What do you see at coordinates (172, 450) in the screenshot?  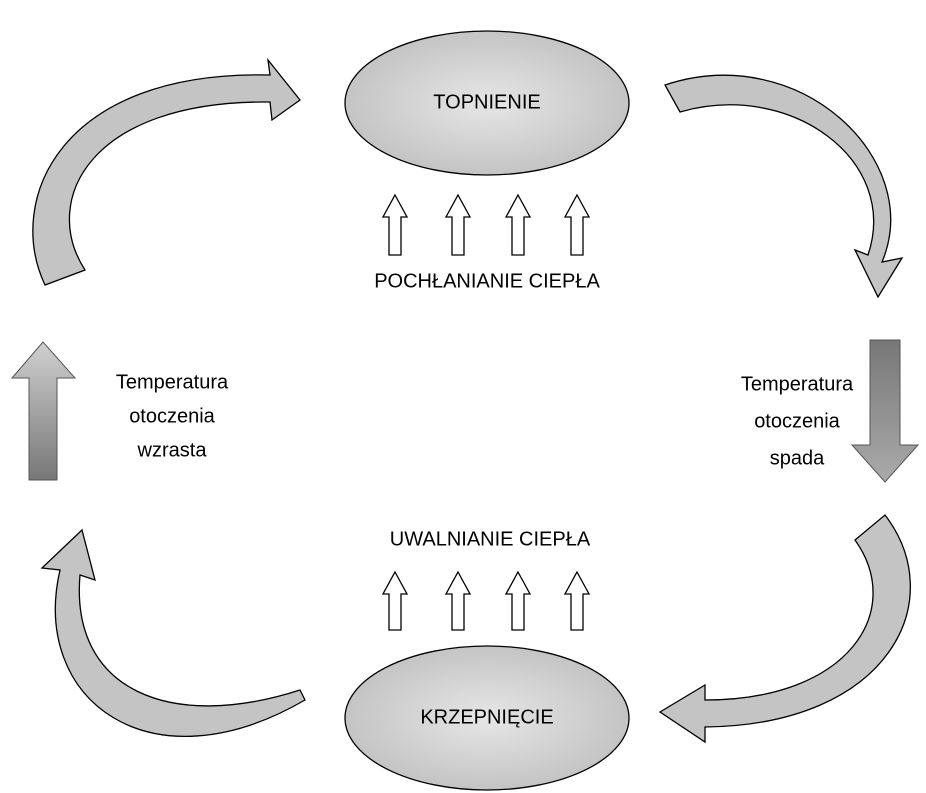 I see `side-label: wzrasta` at bounding box center [172, 450].